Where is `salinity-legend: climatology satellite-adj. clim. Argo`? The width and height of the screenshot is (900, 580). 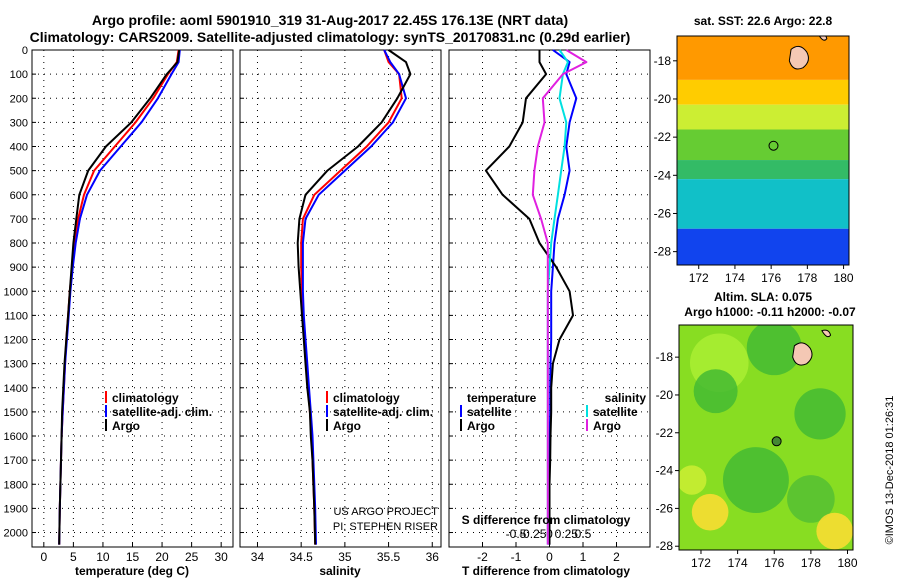 salinity-legend: climatology satellite-adj. clim. Argo is located at coordinates (379, 412).